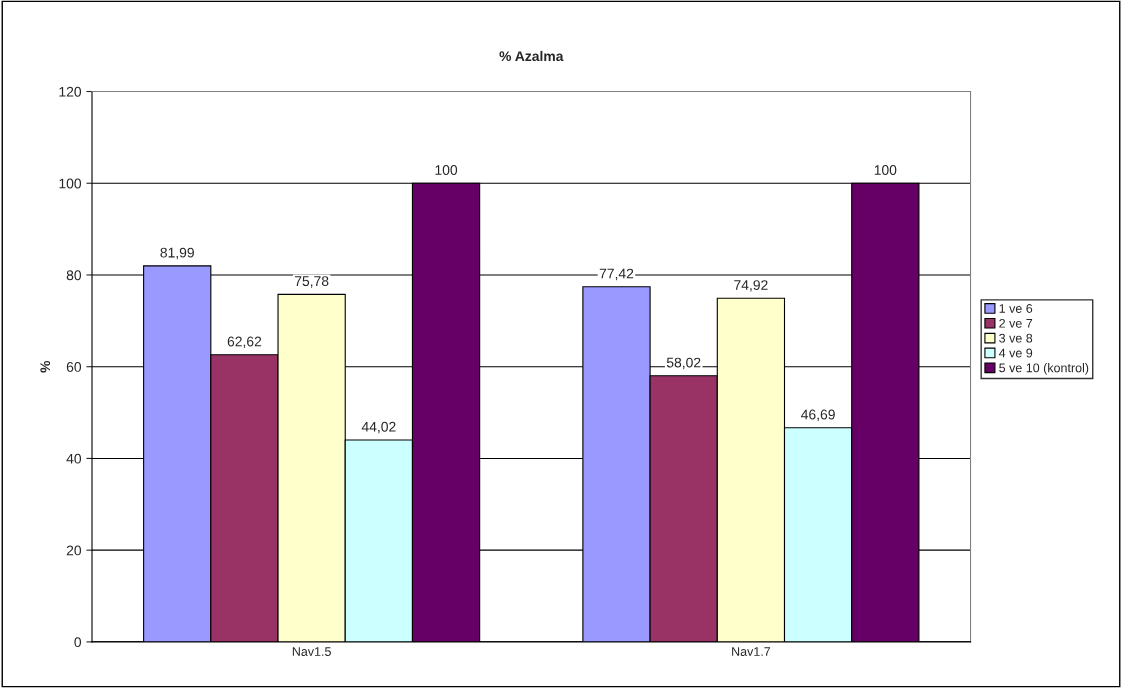 This screenshot has width=1122, height=688. Describe the element at coordinates (616, 274) in the screenshot. I see `data-label: 77,42` at that location.